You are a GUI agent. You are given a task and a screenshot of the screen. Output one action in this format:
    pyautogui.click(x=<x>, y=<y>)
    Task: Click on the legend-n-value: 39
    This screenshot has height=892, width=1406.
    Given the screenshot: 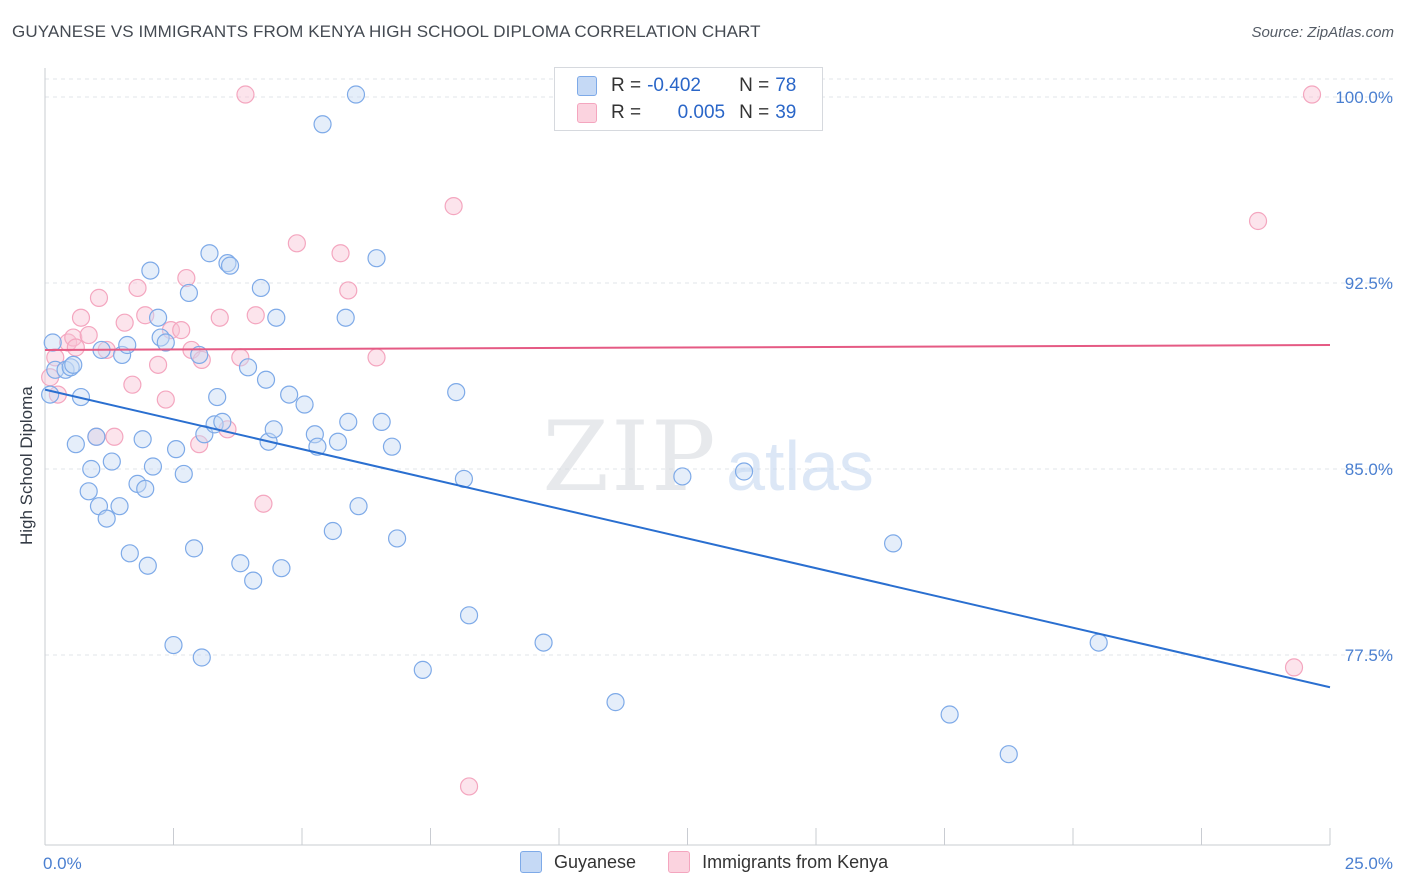 What is the action you would take?
    pyautogui.click(x=786, y=112)
    